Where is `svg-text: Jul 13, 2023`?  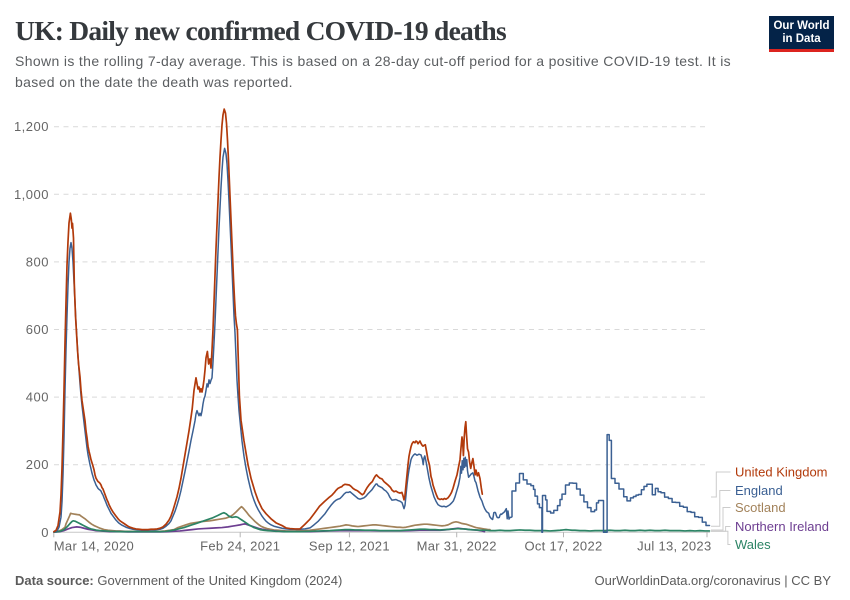
svg-text: Jul 13, 2023 is located at coordinates (674, 546).